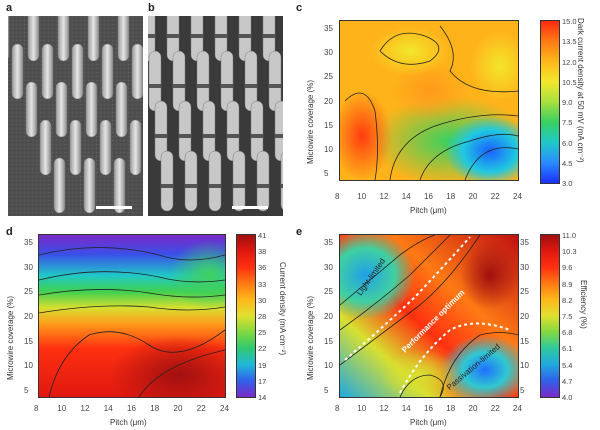 The image size is (600, 430). What do you see at coordinates (451, 408) in the screenshot?
I see `xtick-e: 18` at bounding box center [451, 408].